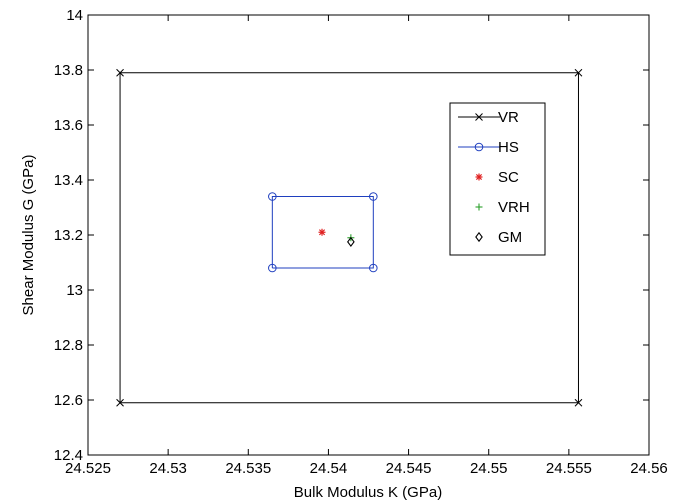 This screenshot has width=681, height=502. Describe the element at coordinates (488, 147) in the screenshot. I see `legend-entry-hs: HS` at that location.